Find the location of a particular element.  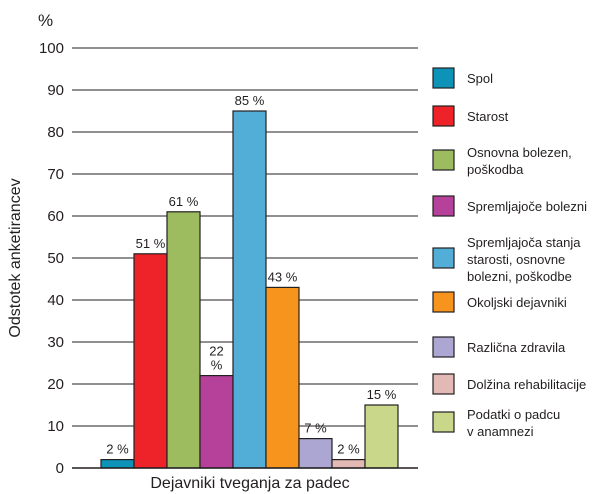

legend-label: v anamnezi is located at coordinates (500, 431).